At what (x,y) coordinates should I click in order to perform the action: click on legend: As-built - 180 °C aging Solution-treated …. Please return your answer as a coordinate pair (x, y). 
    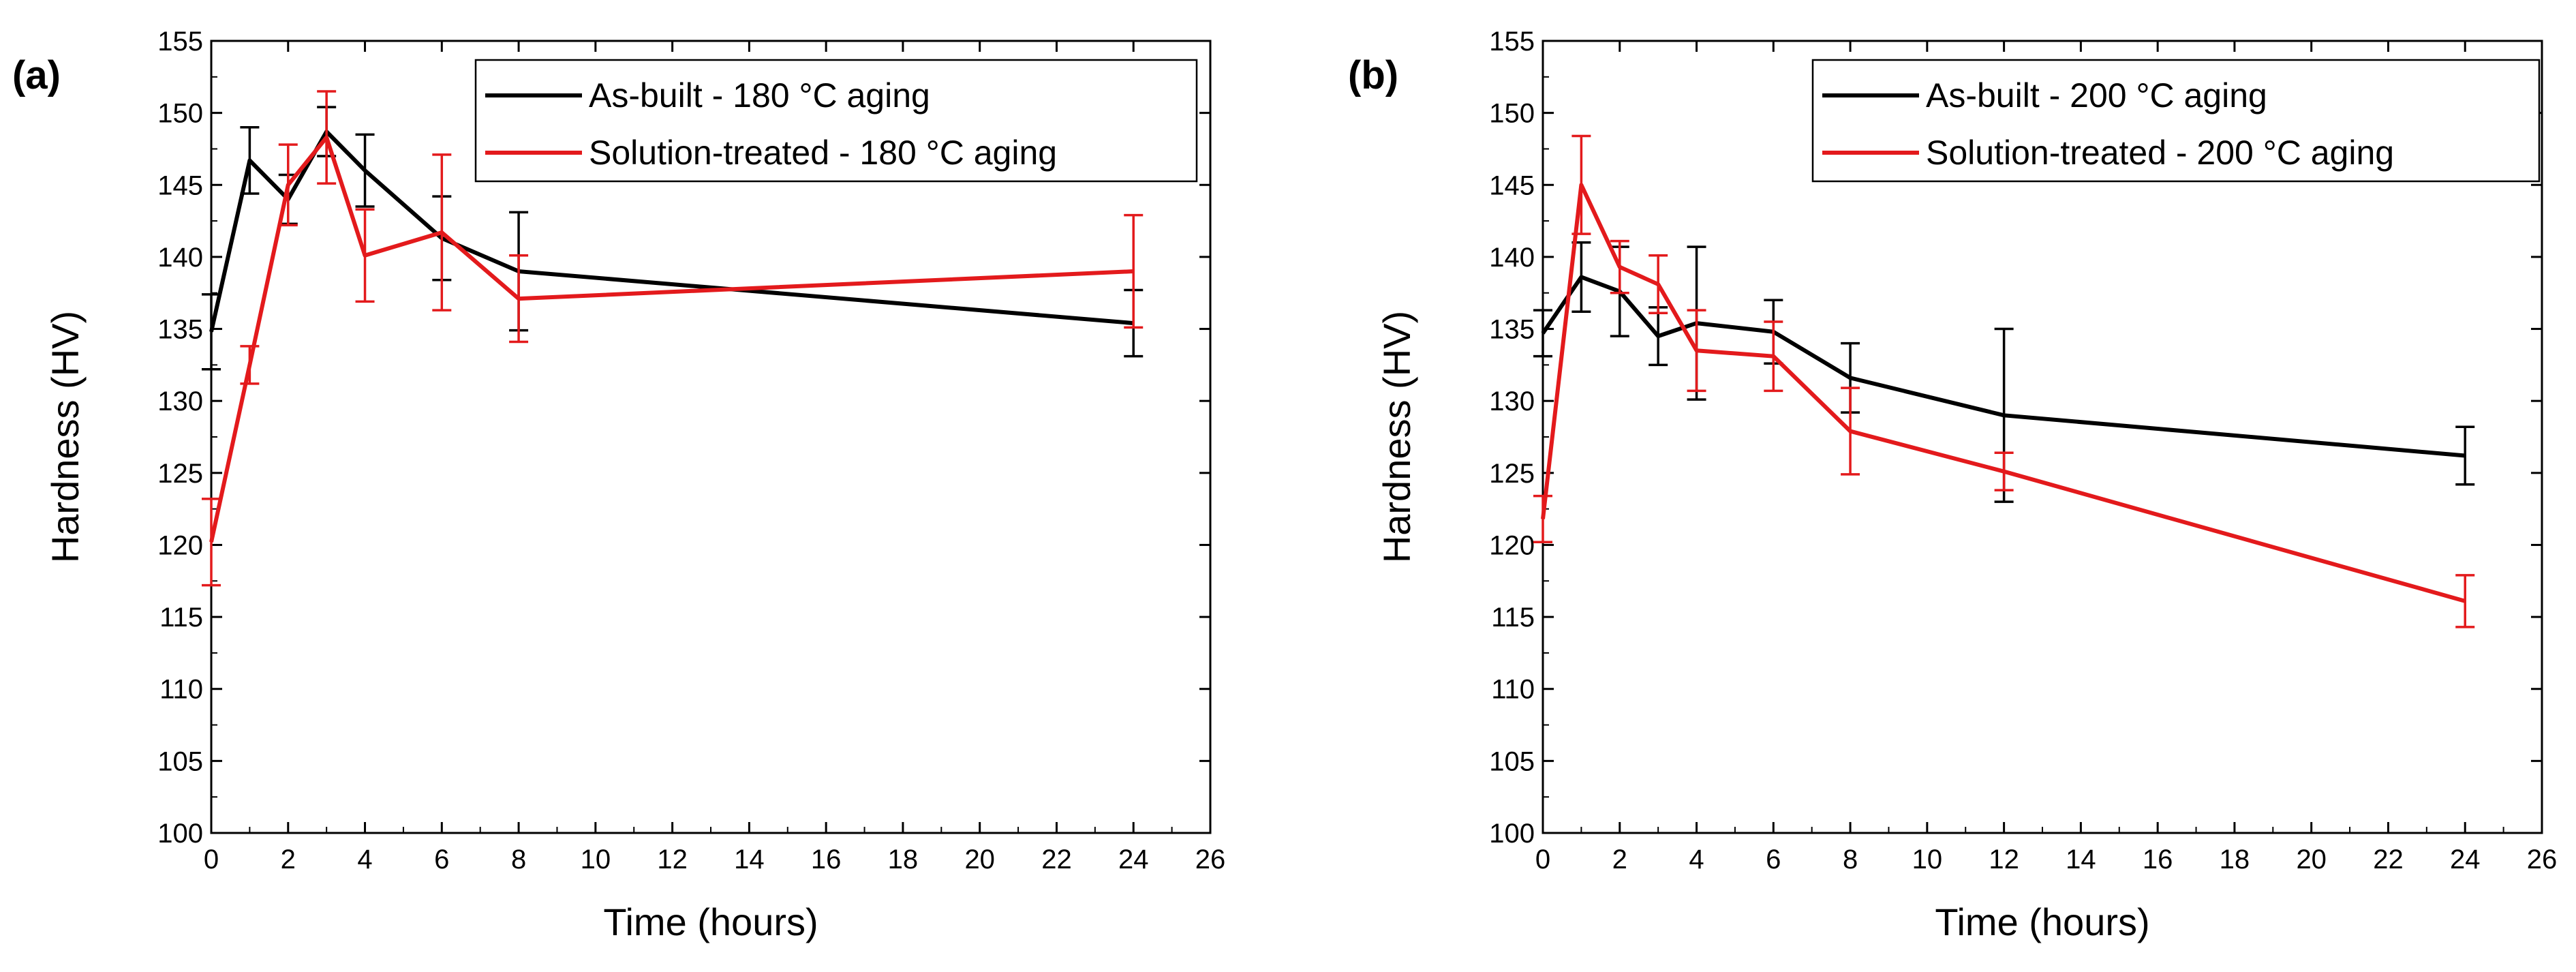
    Looking at the image, I should click on (836, 121).